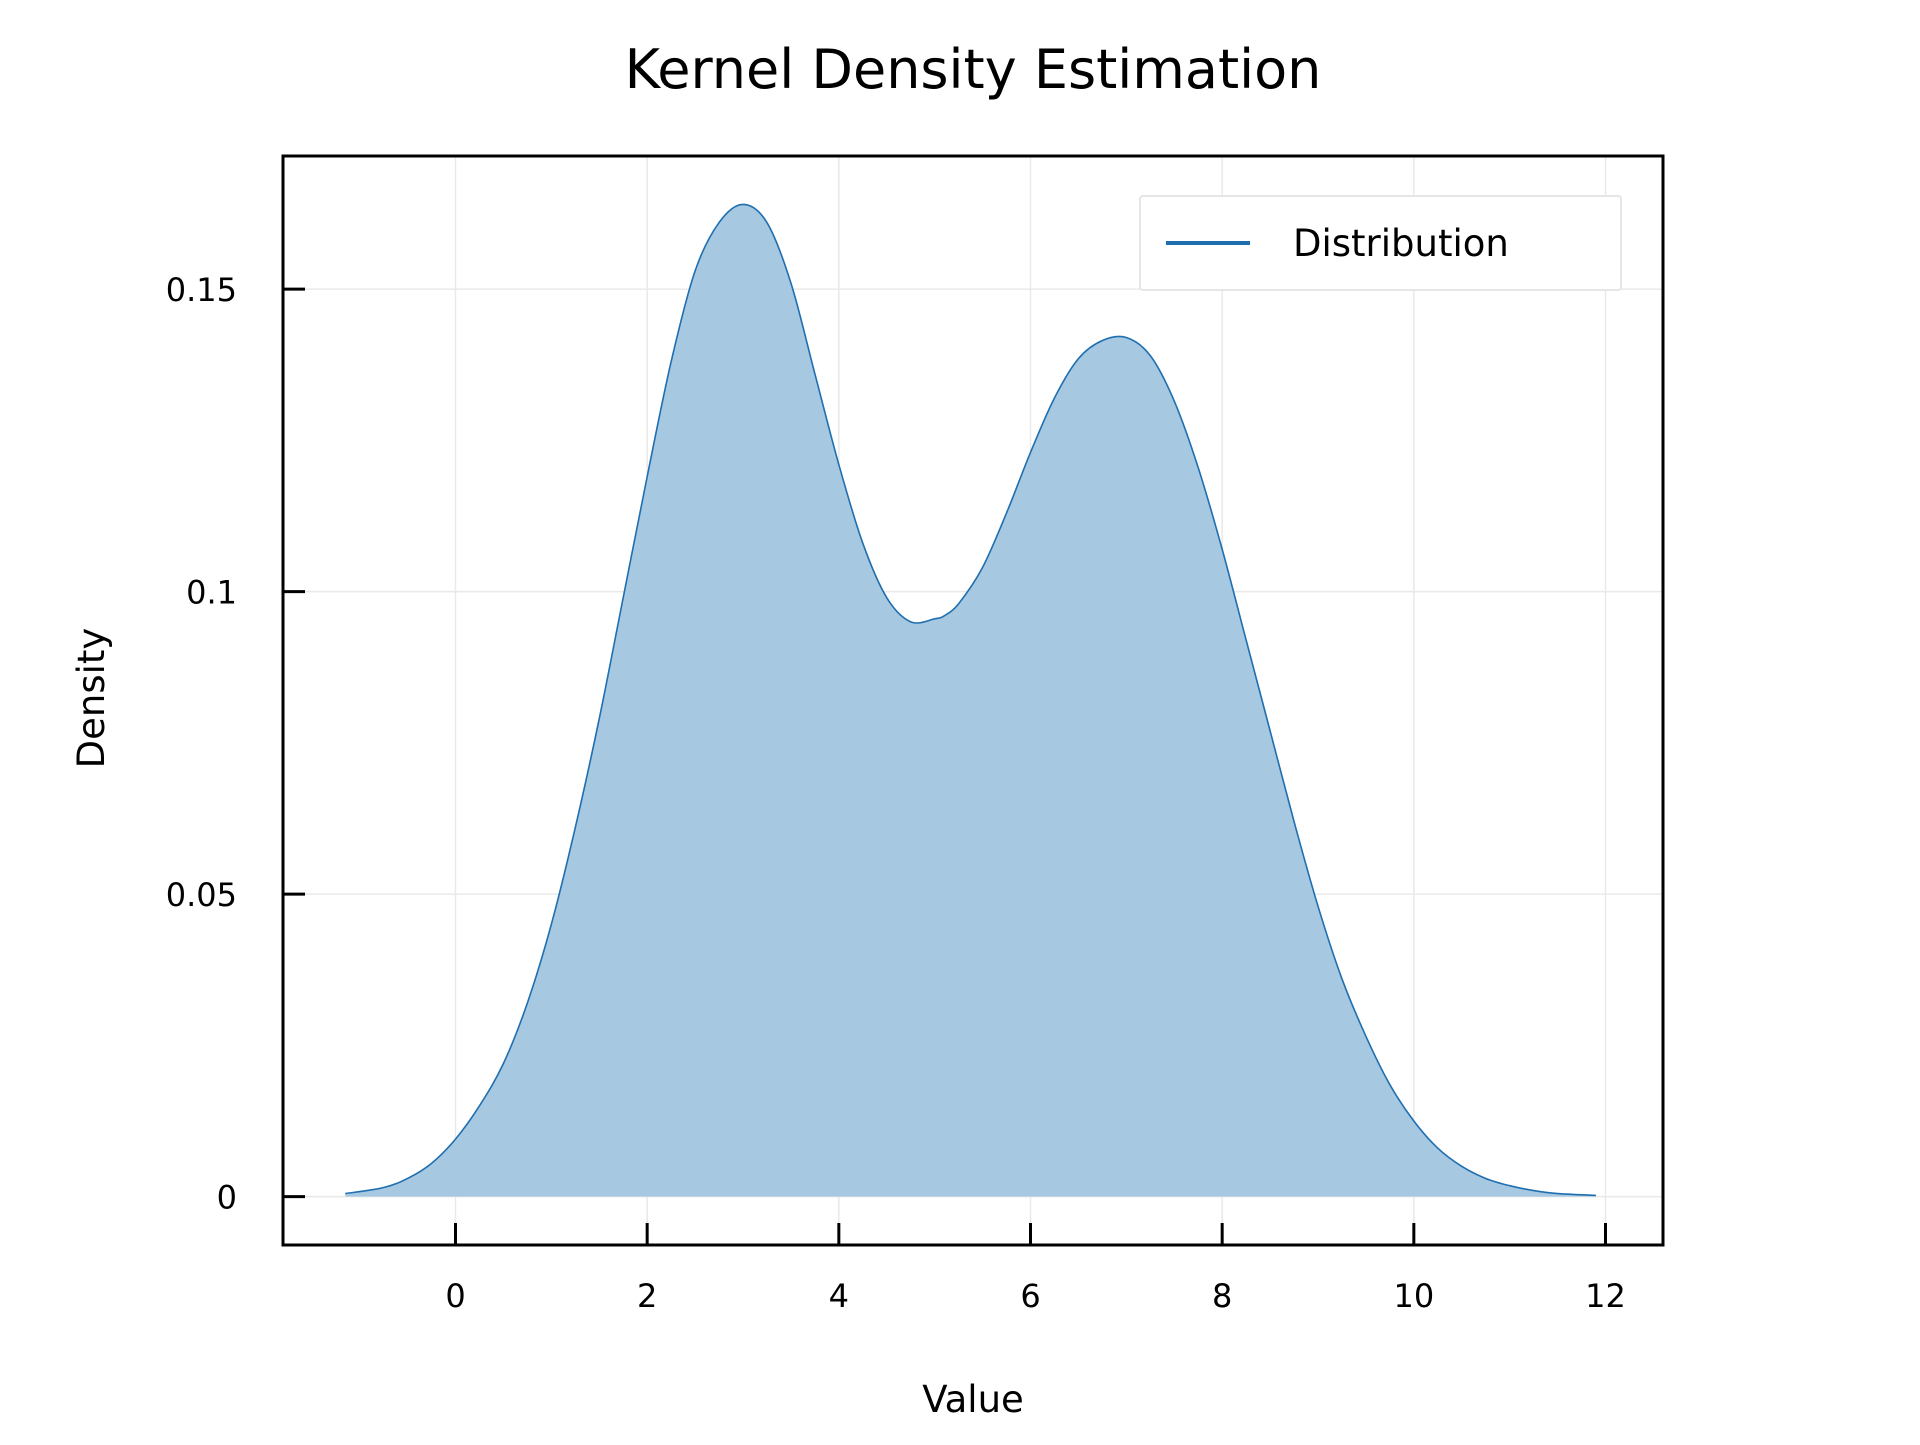 Image resolution: width=1920 pixels, height=1445 pixels. Describe the element at coordinates (1401, 243) in the screenshot. I see `legend-label-distribution: Distribution` at that location.